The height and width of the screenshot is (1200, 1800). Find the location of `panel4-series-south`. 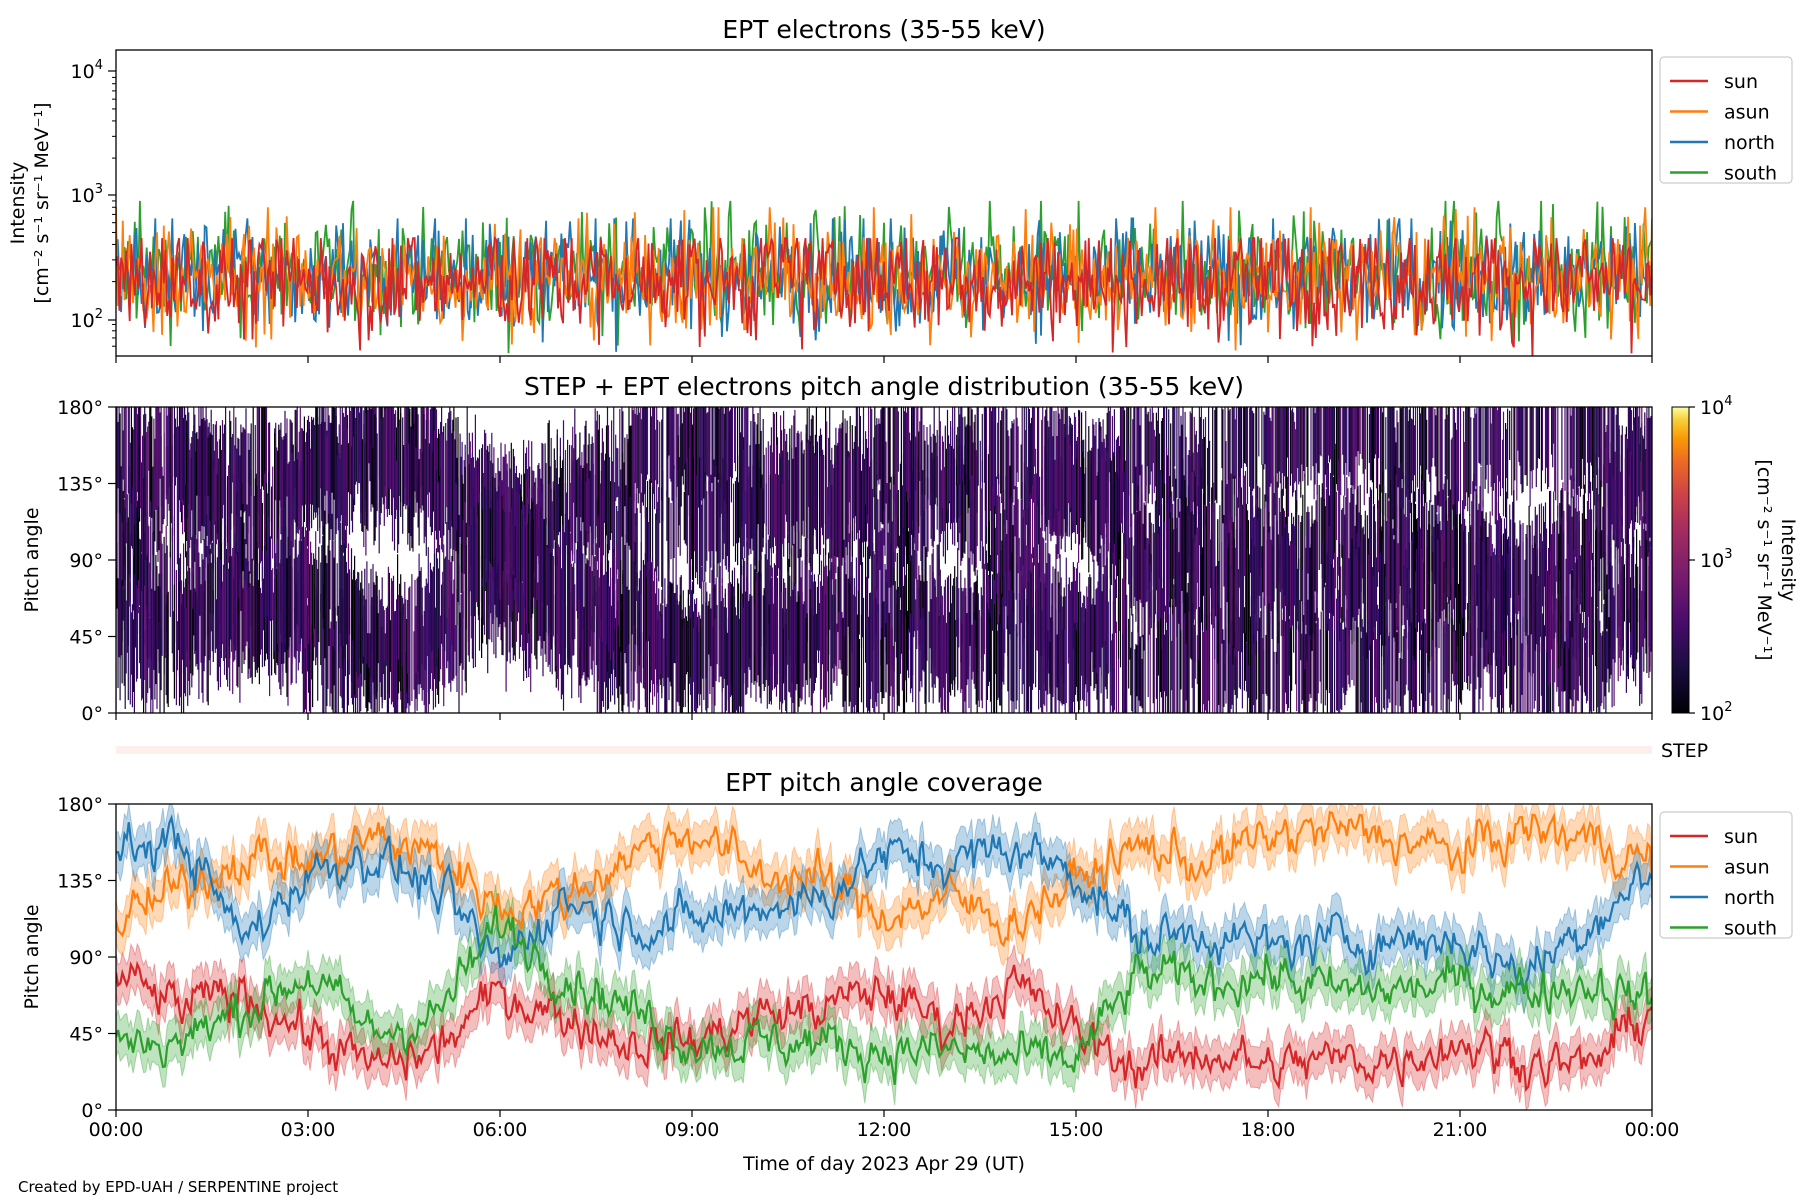

panel4-series-south is located at coordinates (884, 995).